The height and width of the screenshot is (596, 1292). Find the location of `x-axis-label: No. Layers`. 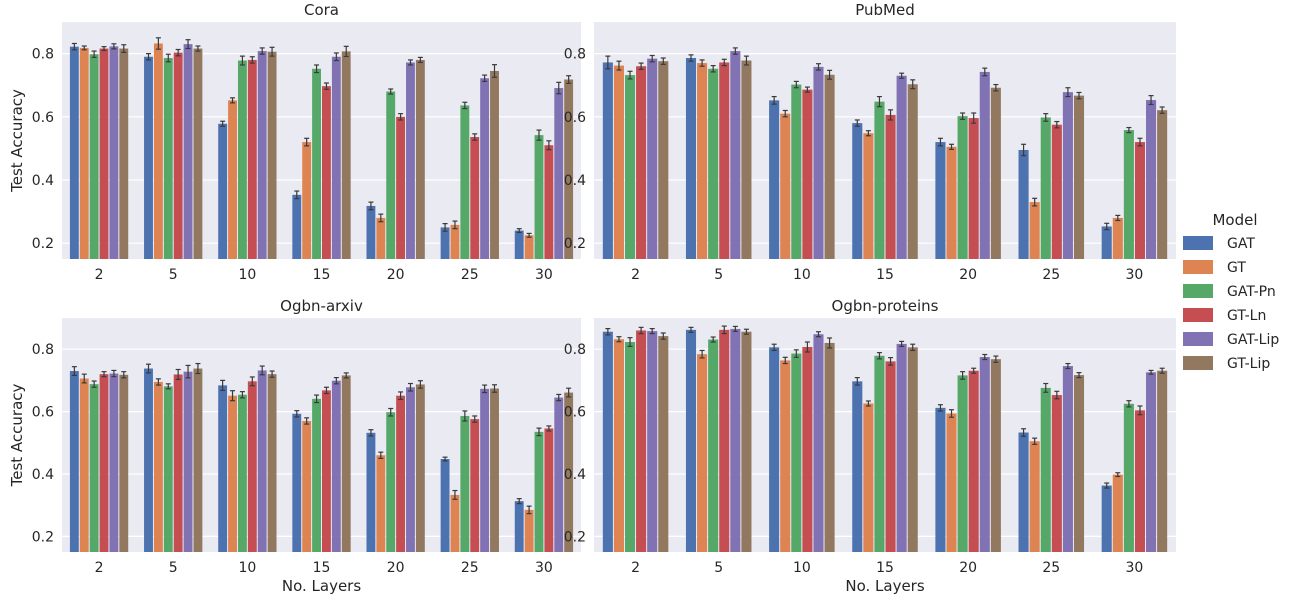

x-axis-label: No. Layers is located at coordinates (321, 586).